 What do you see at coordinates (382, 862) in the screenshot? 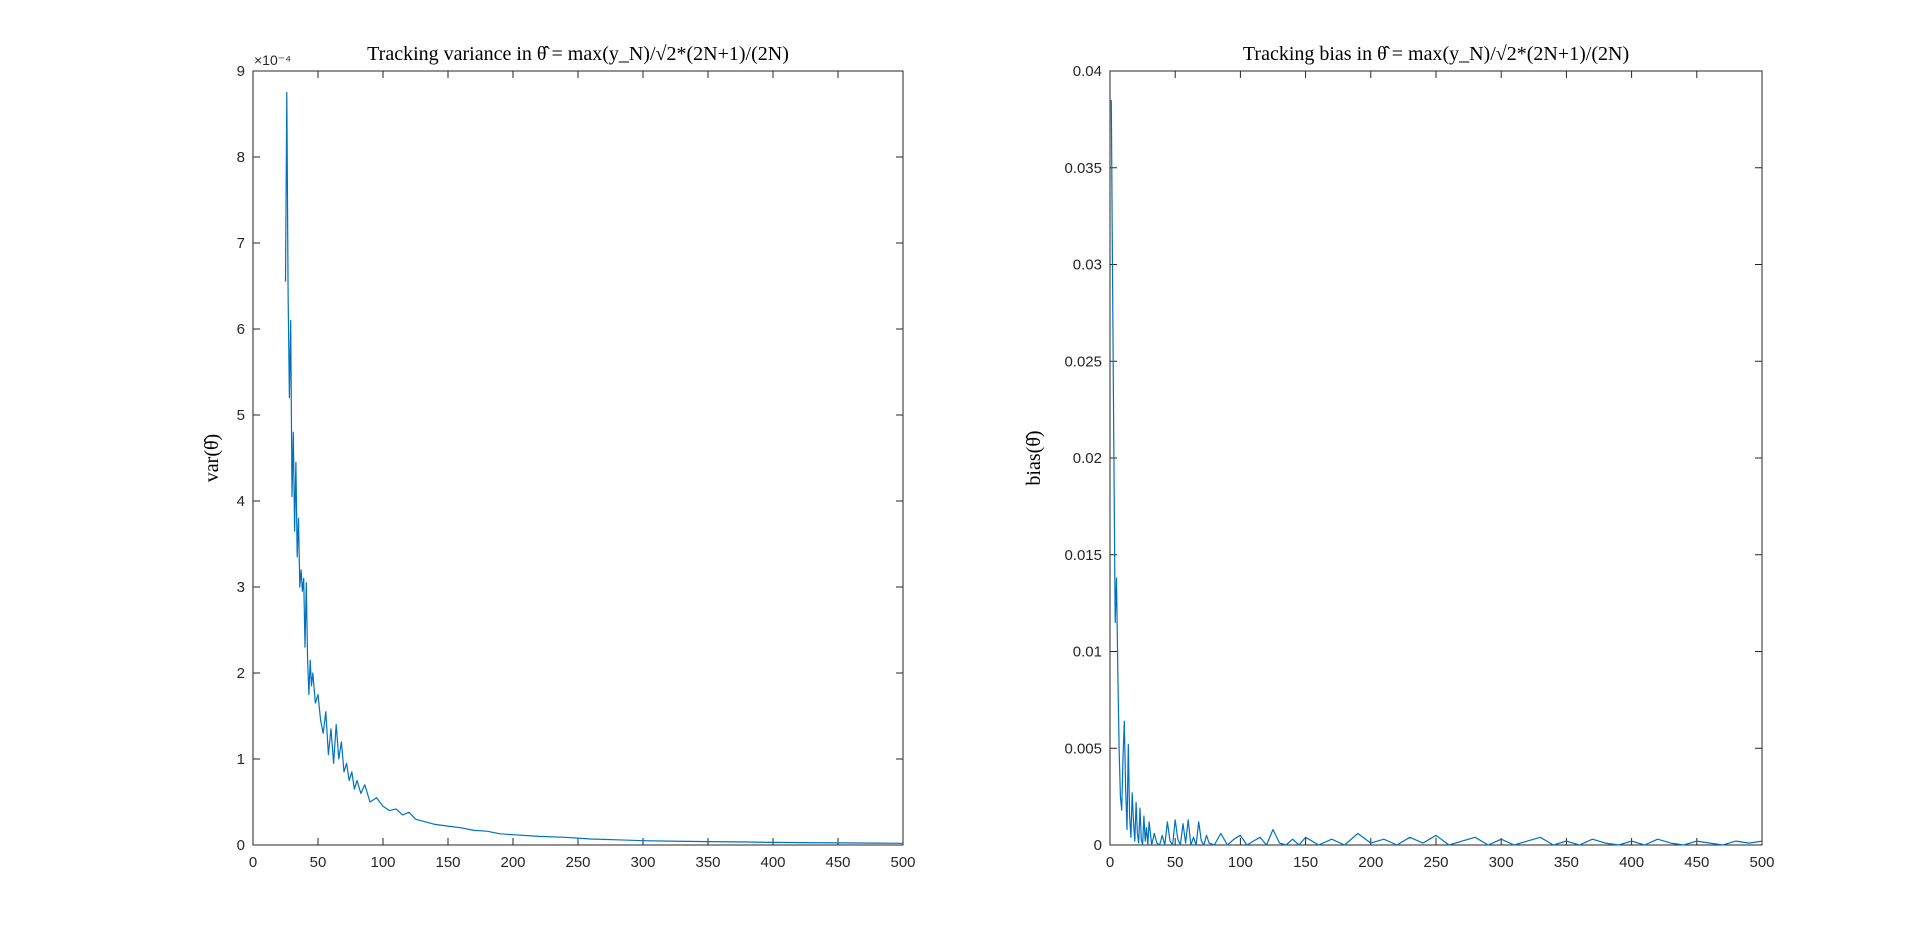
I see `variance-x-tick-label: 100` at bounding box center [382, 862].